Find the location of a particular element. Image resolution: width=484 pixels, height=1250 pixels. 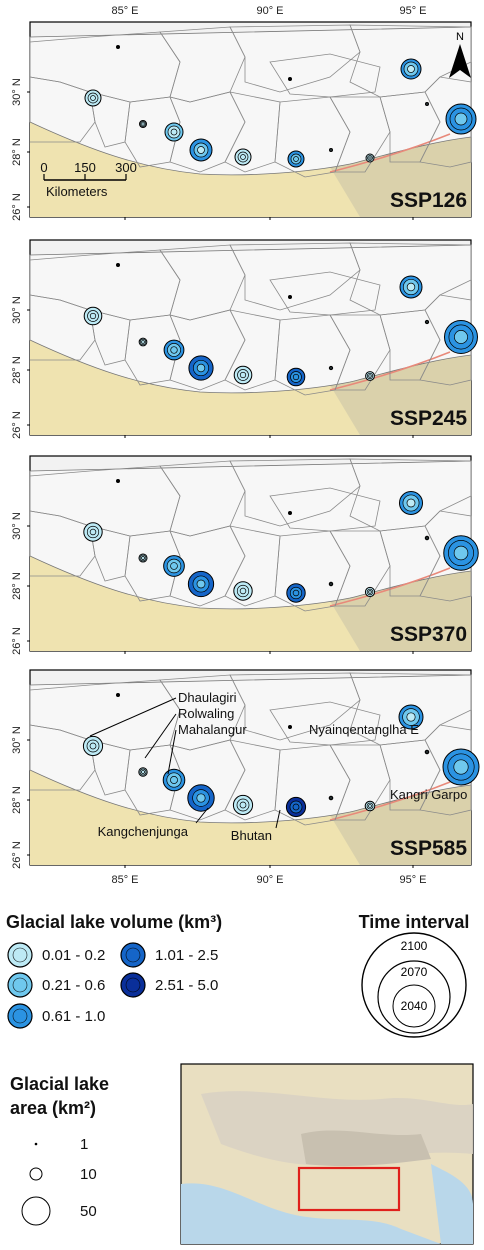

volume-class-label: 2.51 - 5.0 is located at coordinates (186, 985).